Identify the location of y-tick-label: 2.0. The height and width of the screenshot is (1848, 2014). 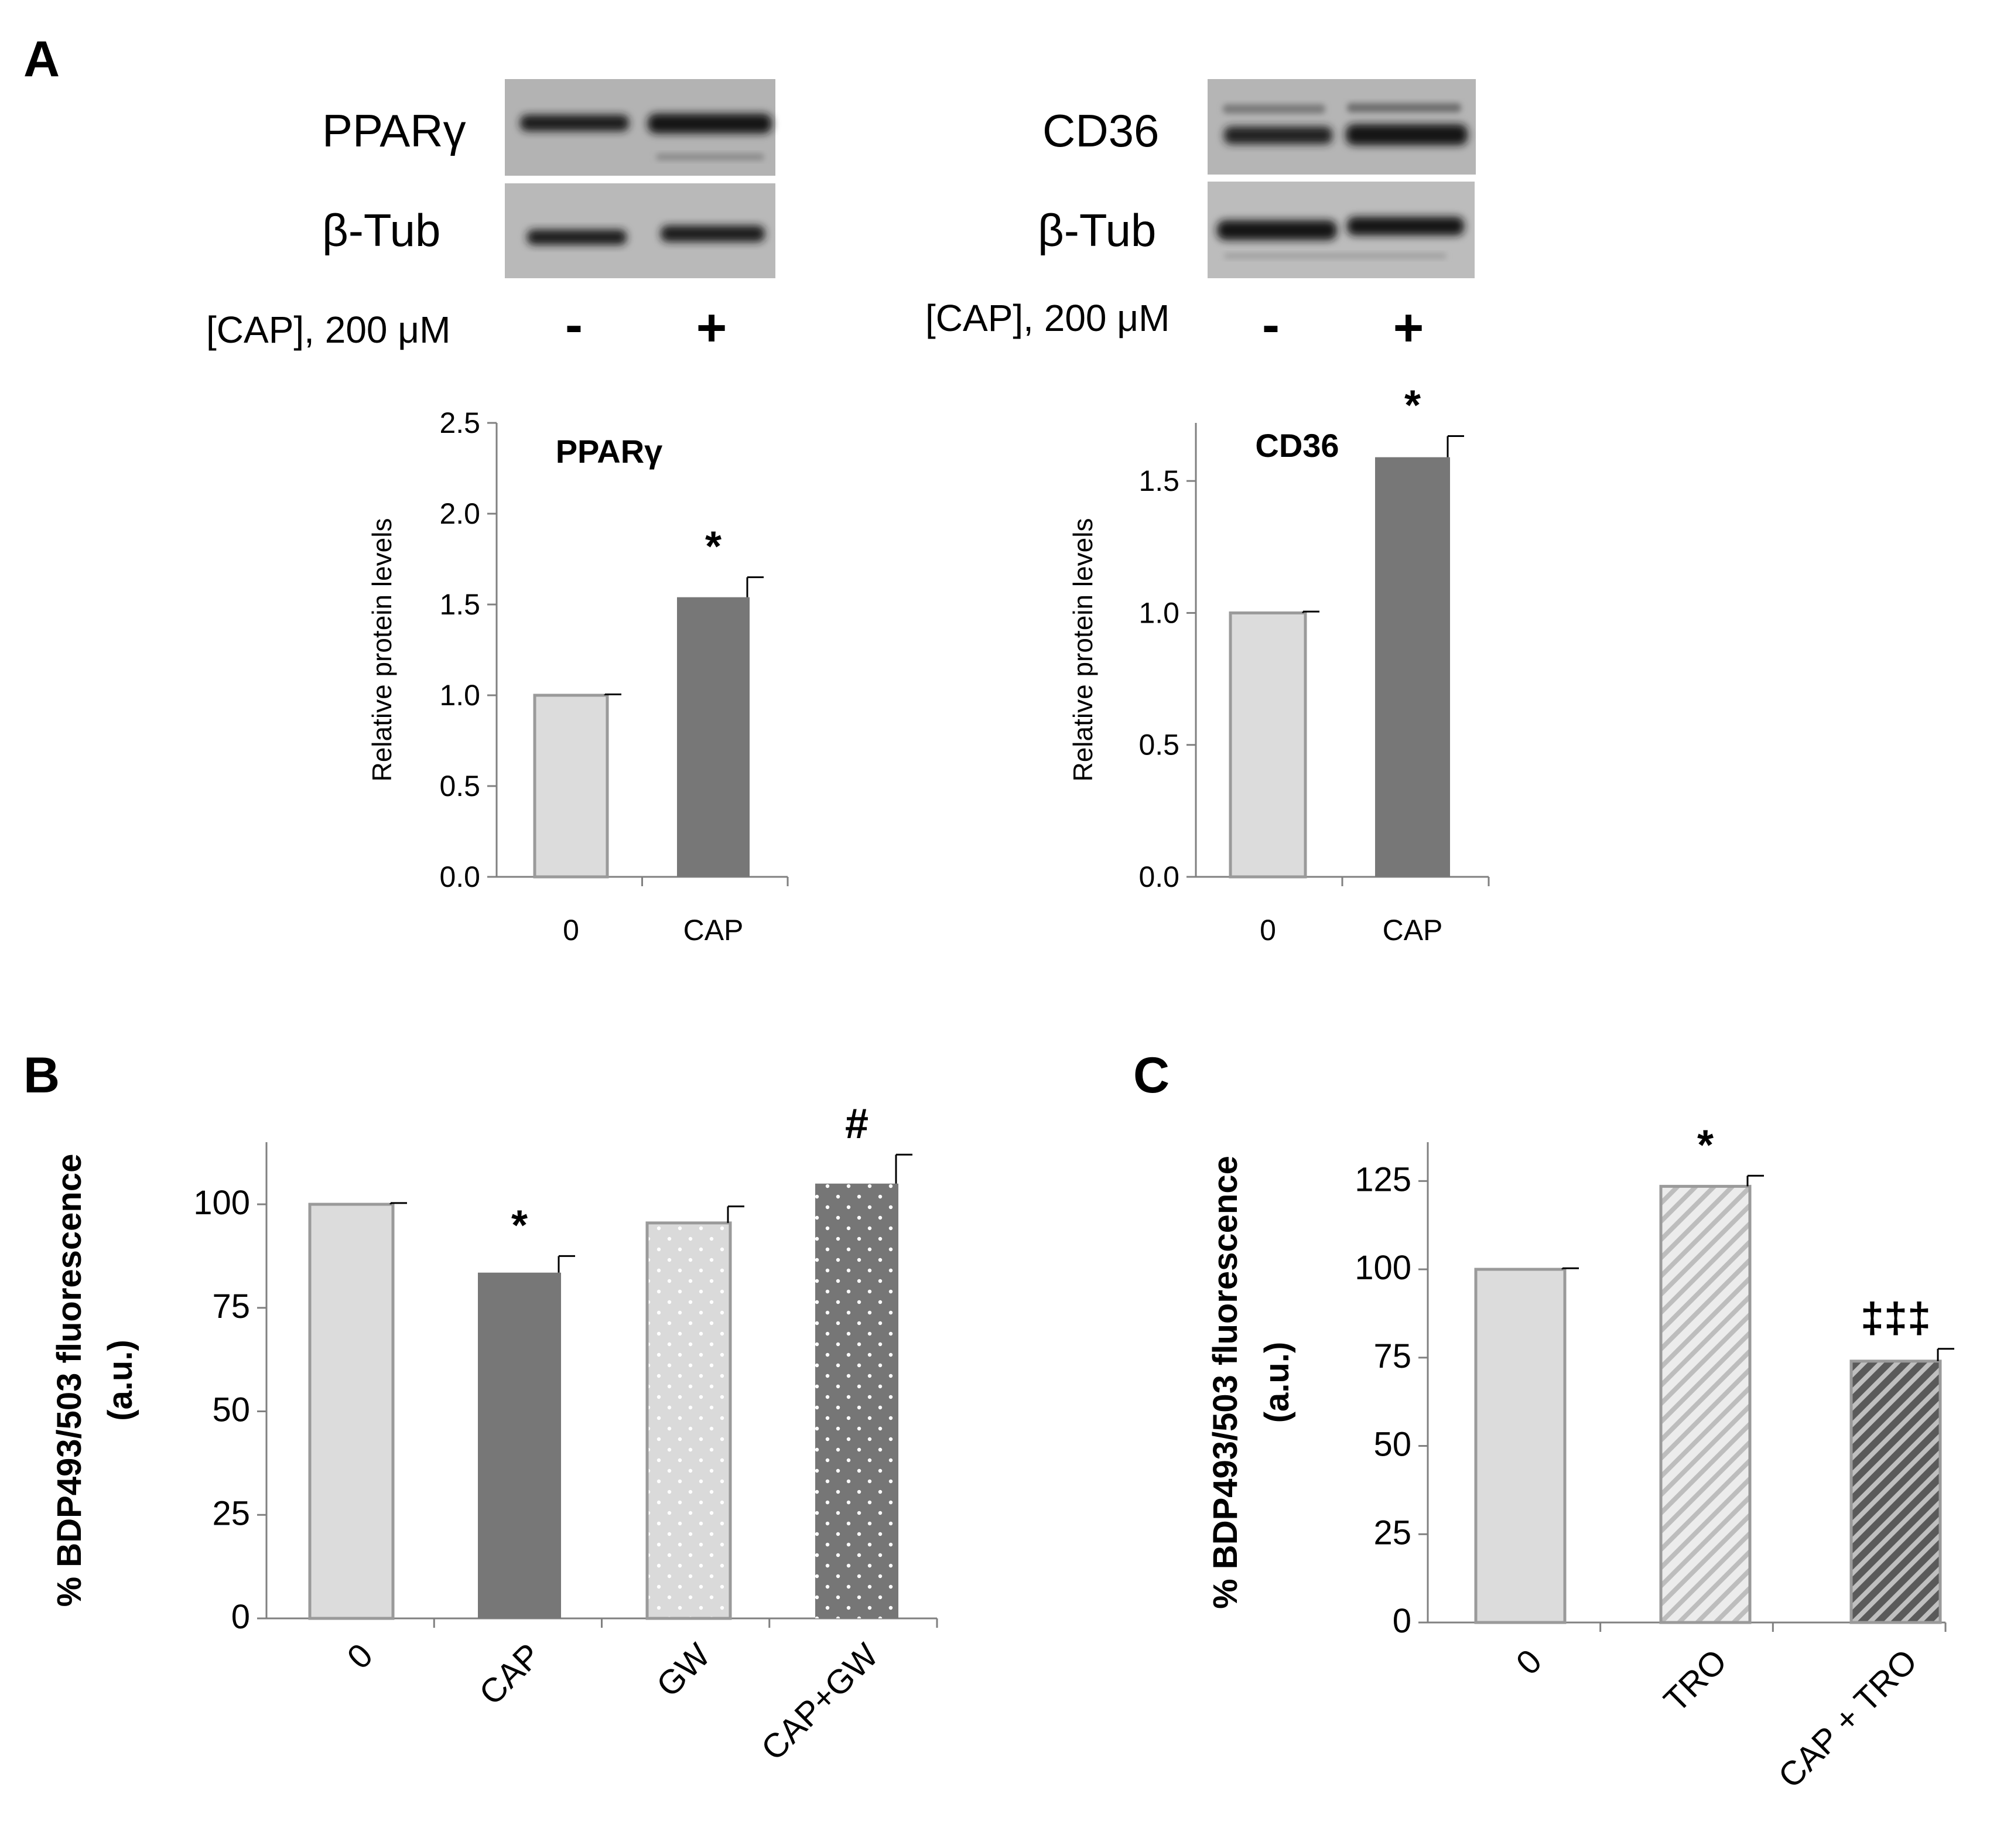
(459, 514).